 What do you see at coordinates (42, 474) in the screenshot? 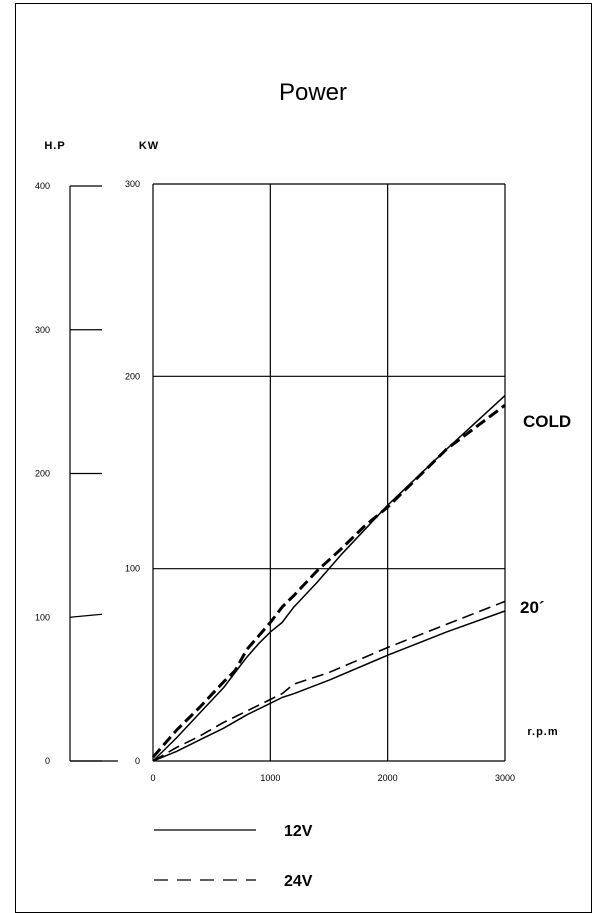
I see `hp-tick-label-200: 200` at bounding box center [42, 474].